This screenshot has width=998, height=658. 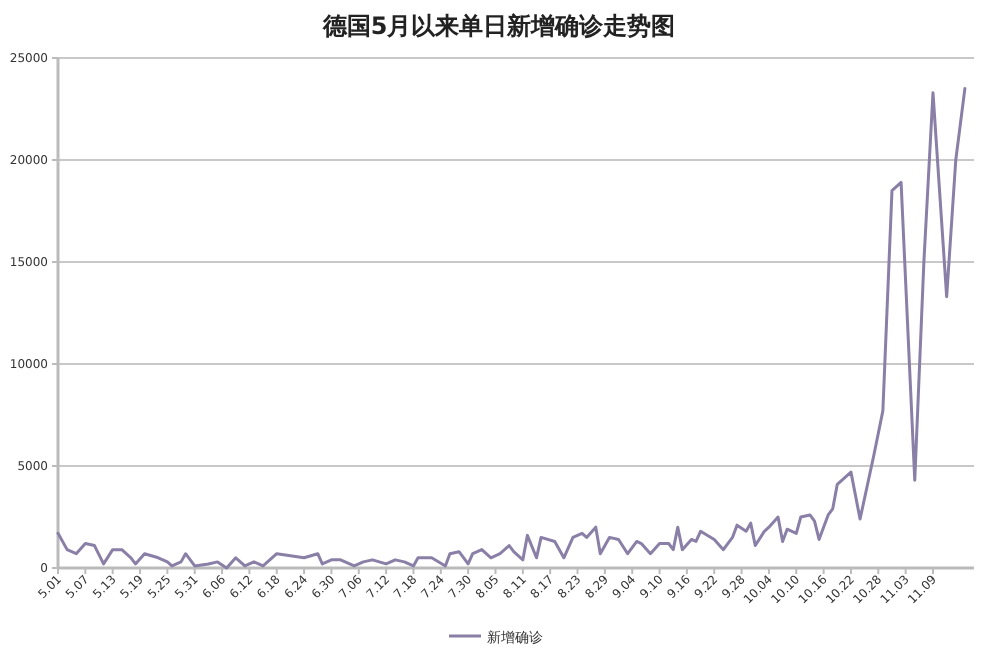 What do you see at coordinates (498, 26) in the screenshot?
I see `chart-title: 德国5月以来单日新增确诊走势图` at bounding box center [498, 26].